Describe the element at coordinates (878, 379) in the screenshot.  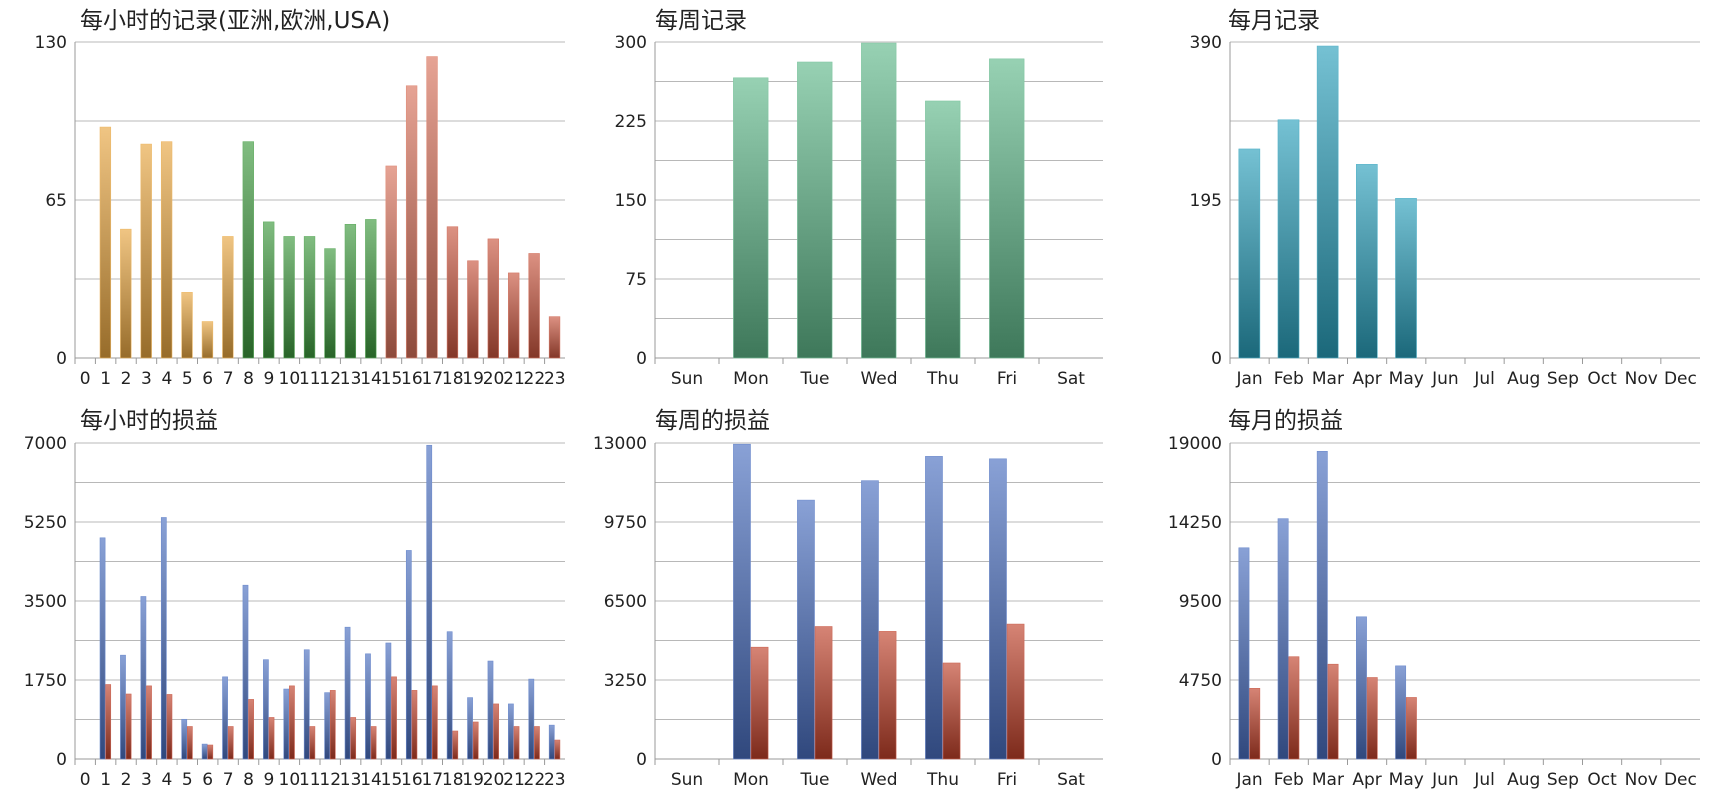
I see `x-tick-label: Wed` at that location.